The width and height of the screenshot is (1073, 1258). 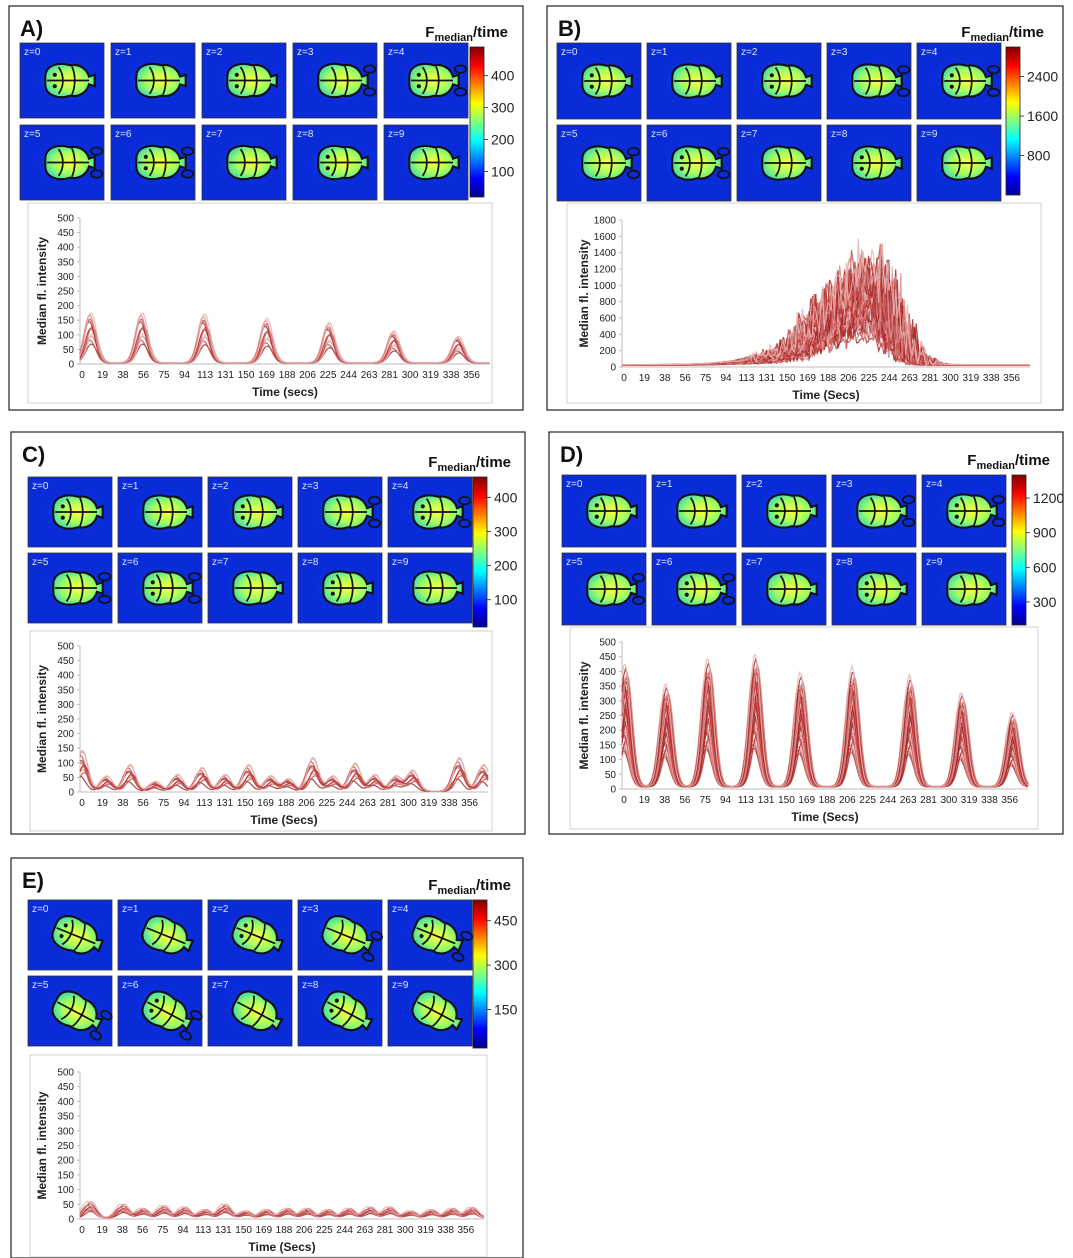 I want to click on colorbar-title-suffix: /time, so click(x=493, y=462).